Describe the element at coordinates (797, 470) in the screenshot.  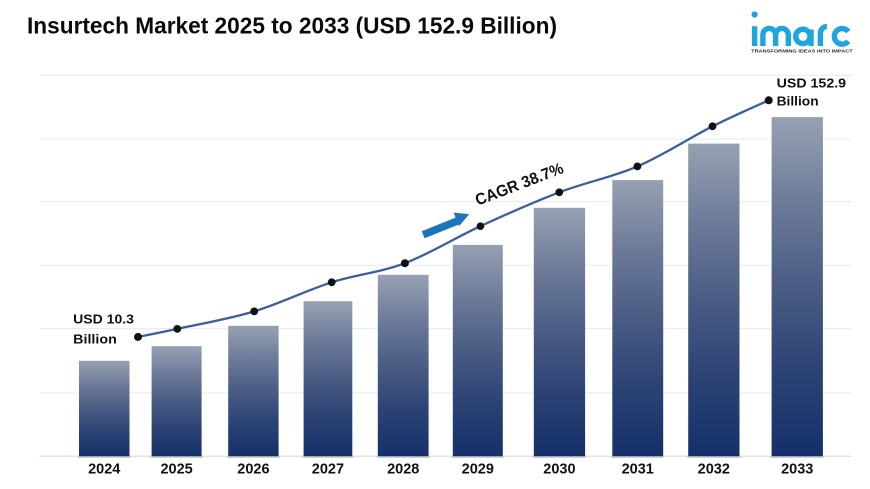
I see `svg-text: 2033` at that location.